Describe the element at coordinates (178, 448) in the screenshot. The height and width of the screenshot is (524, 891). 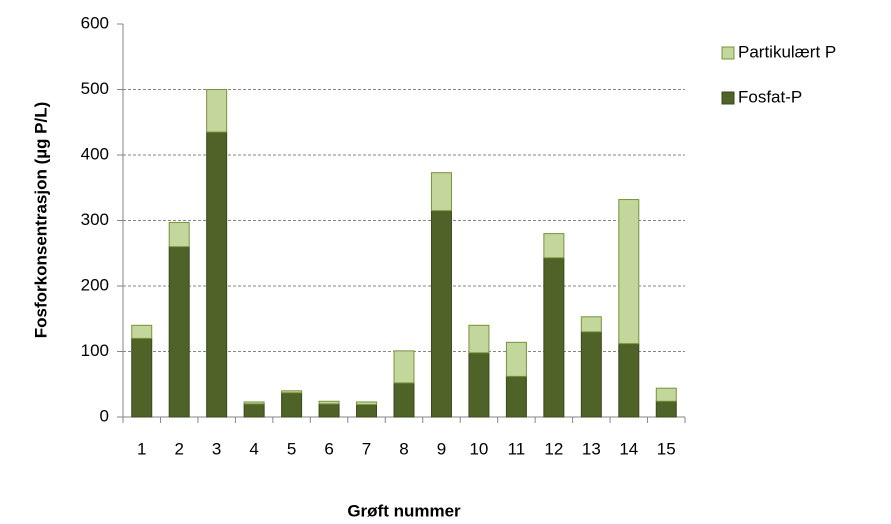
I see `x-tick-label: 2` at that location.